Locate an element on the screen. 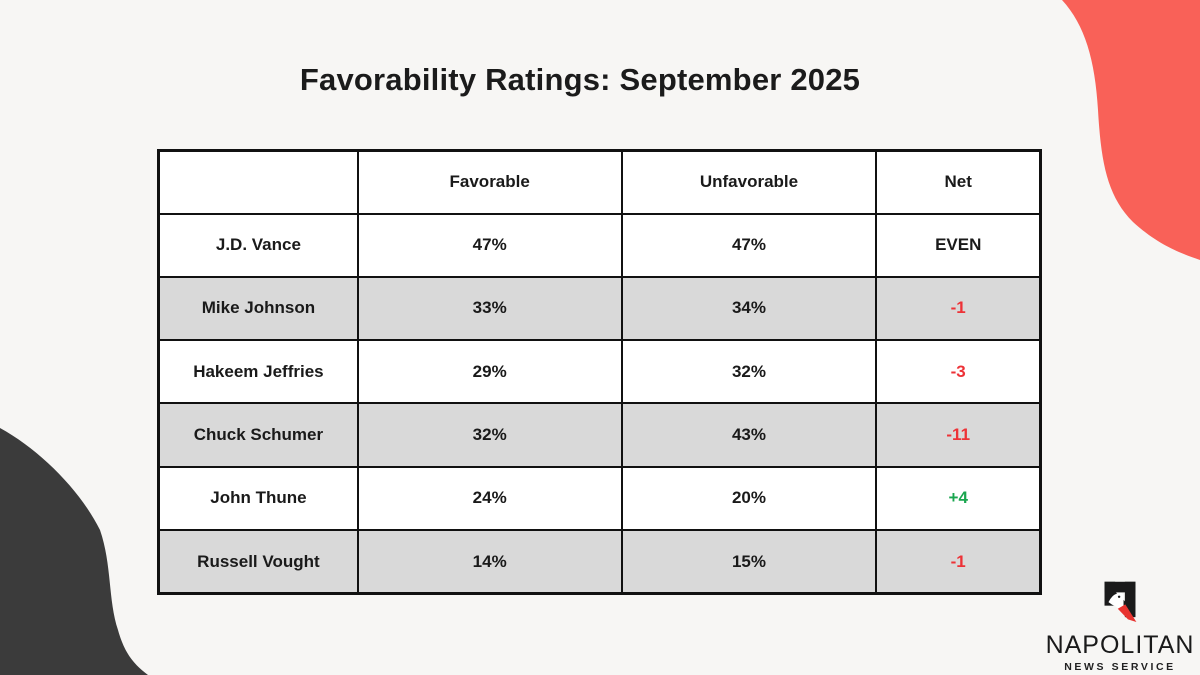 This screenshot has width=1200, height=675. favorable-cell: 47% is located at coordinates (489, 245).